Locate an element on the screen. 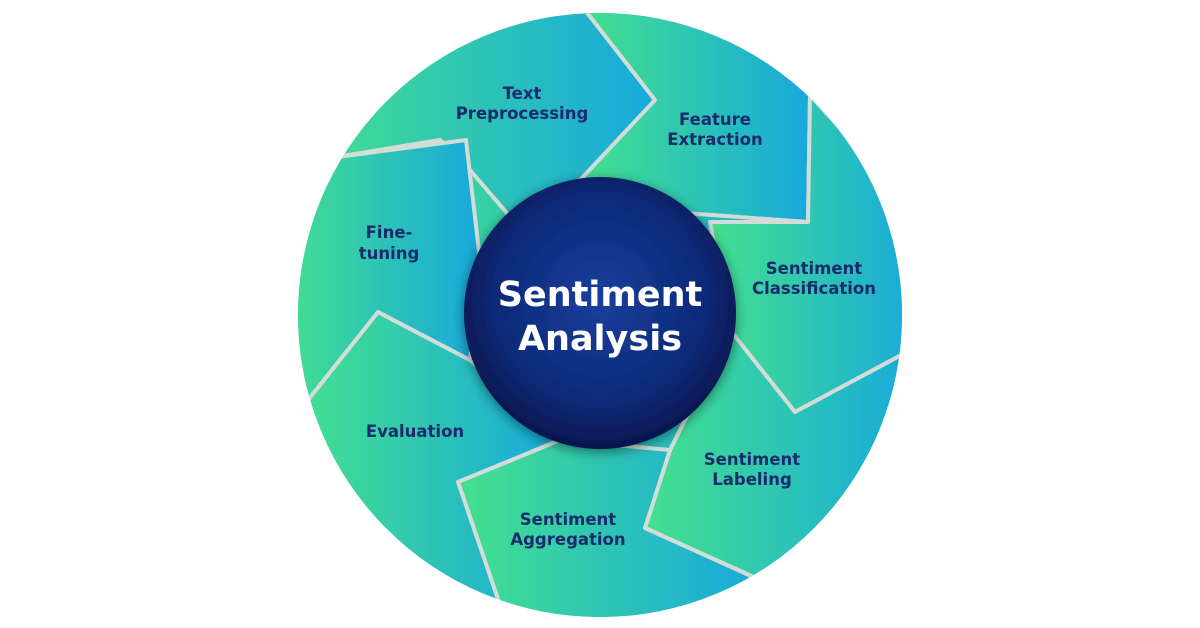 The height and width of the screenshot is (628, 1200). center-hub is located at coordinates (600, 313).